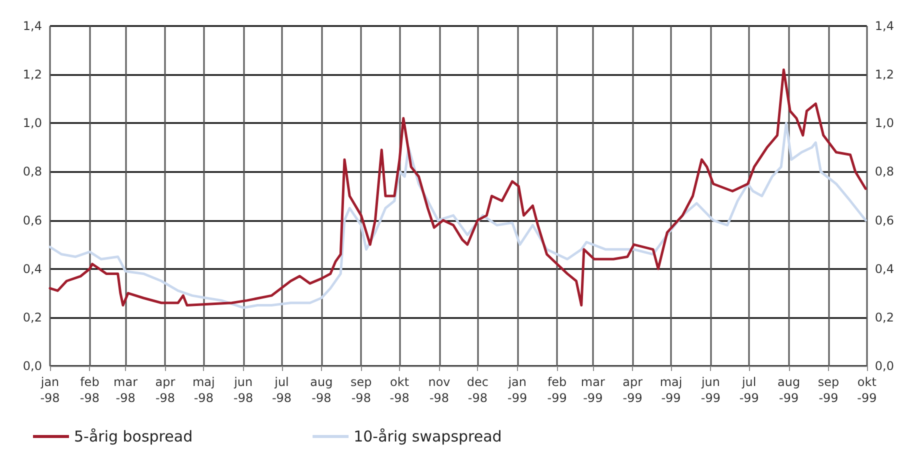 The height and width of the screenshot is (457, 905). Describe the element at coordinates (32, 269) in the screenshot. I see `y-tick-label: 0,4` at that location.